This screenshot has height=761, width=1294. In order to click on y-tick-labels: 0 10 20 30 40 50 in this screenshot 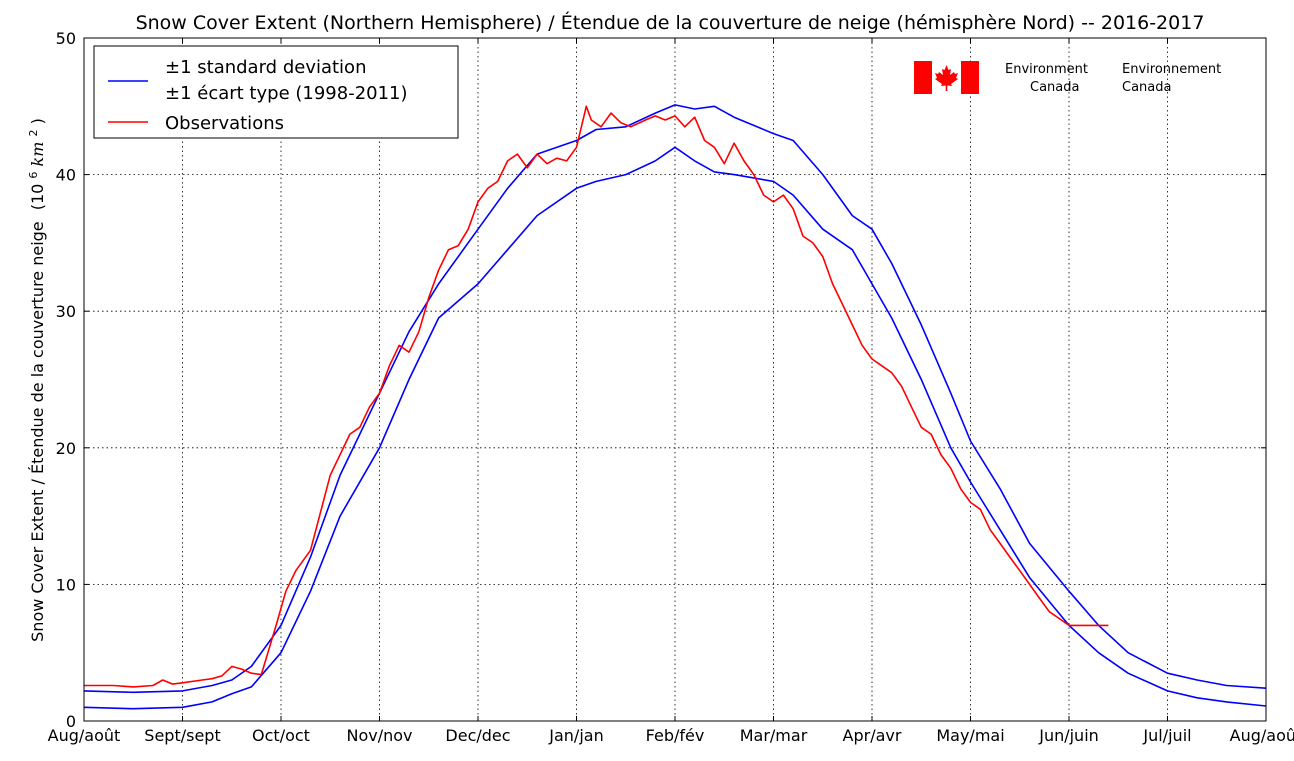, I will do `click(66, 380)`.